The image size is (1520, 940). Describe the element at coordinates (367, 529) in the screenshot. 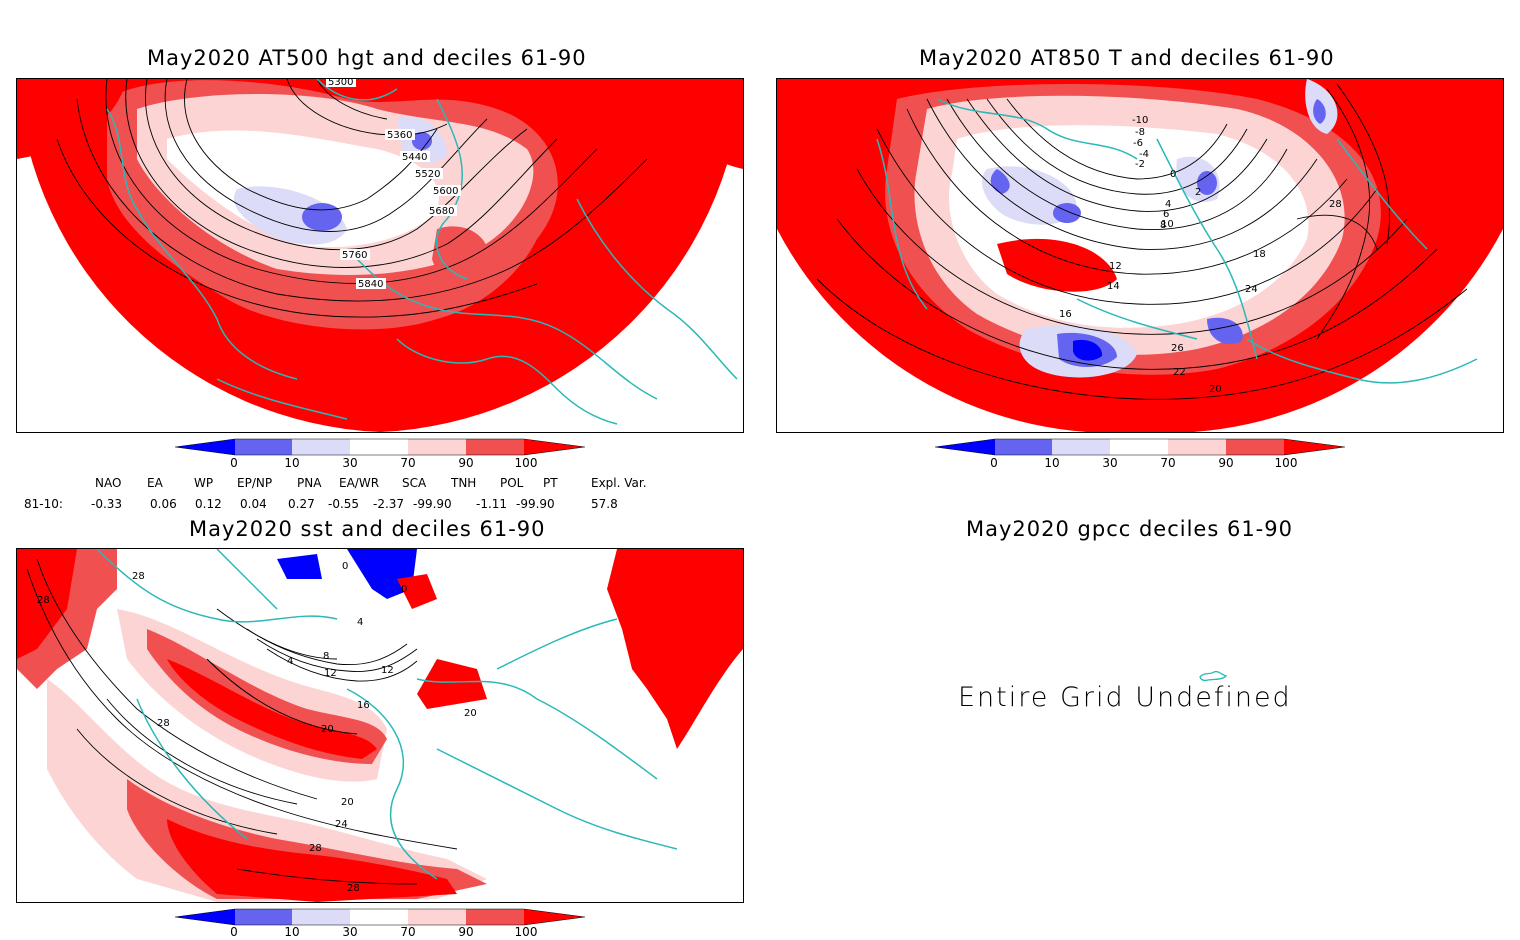

I see `panel3-title: May2020 sst and deciles 61-90` at that location.